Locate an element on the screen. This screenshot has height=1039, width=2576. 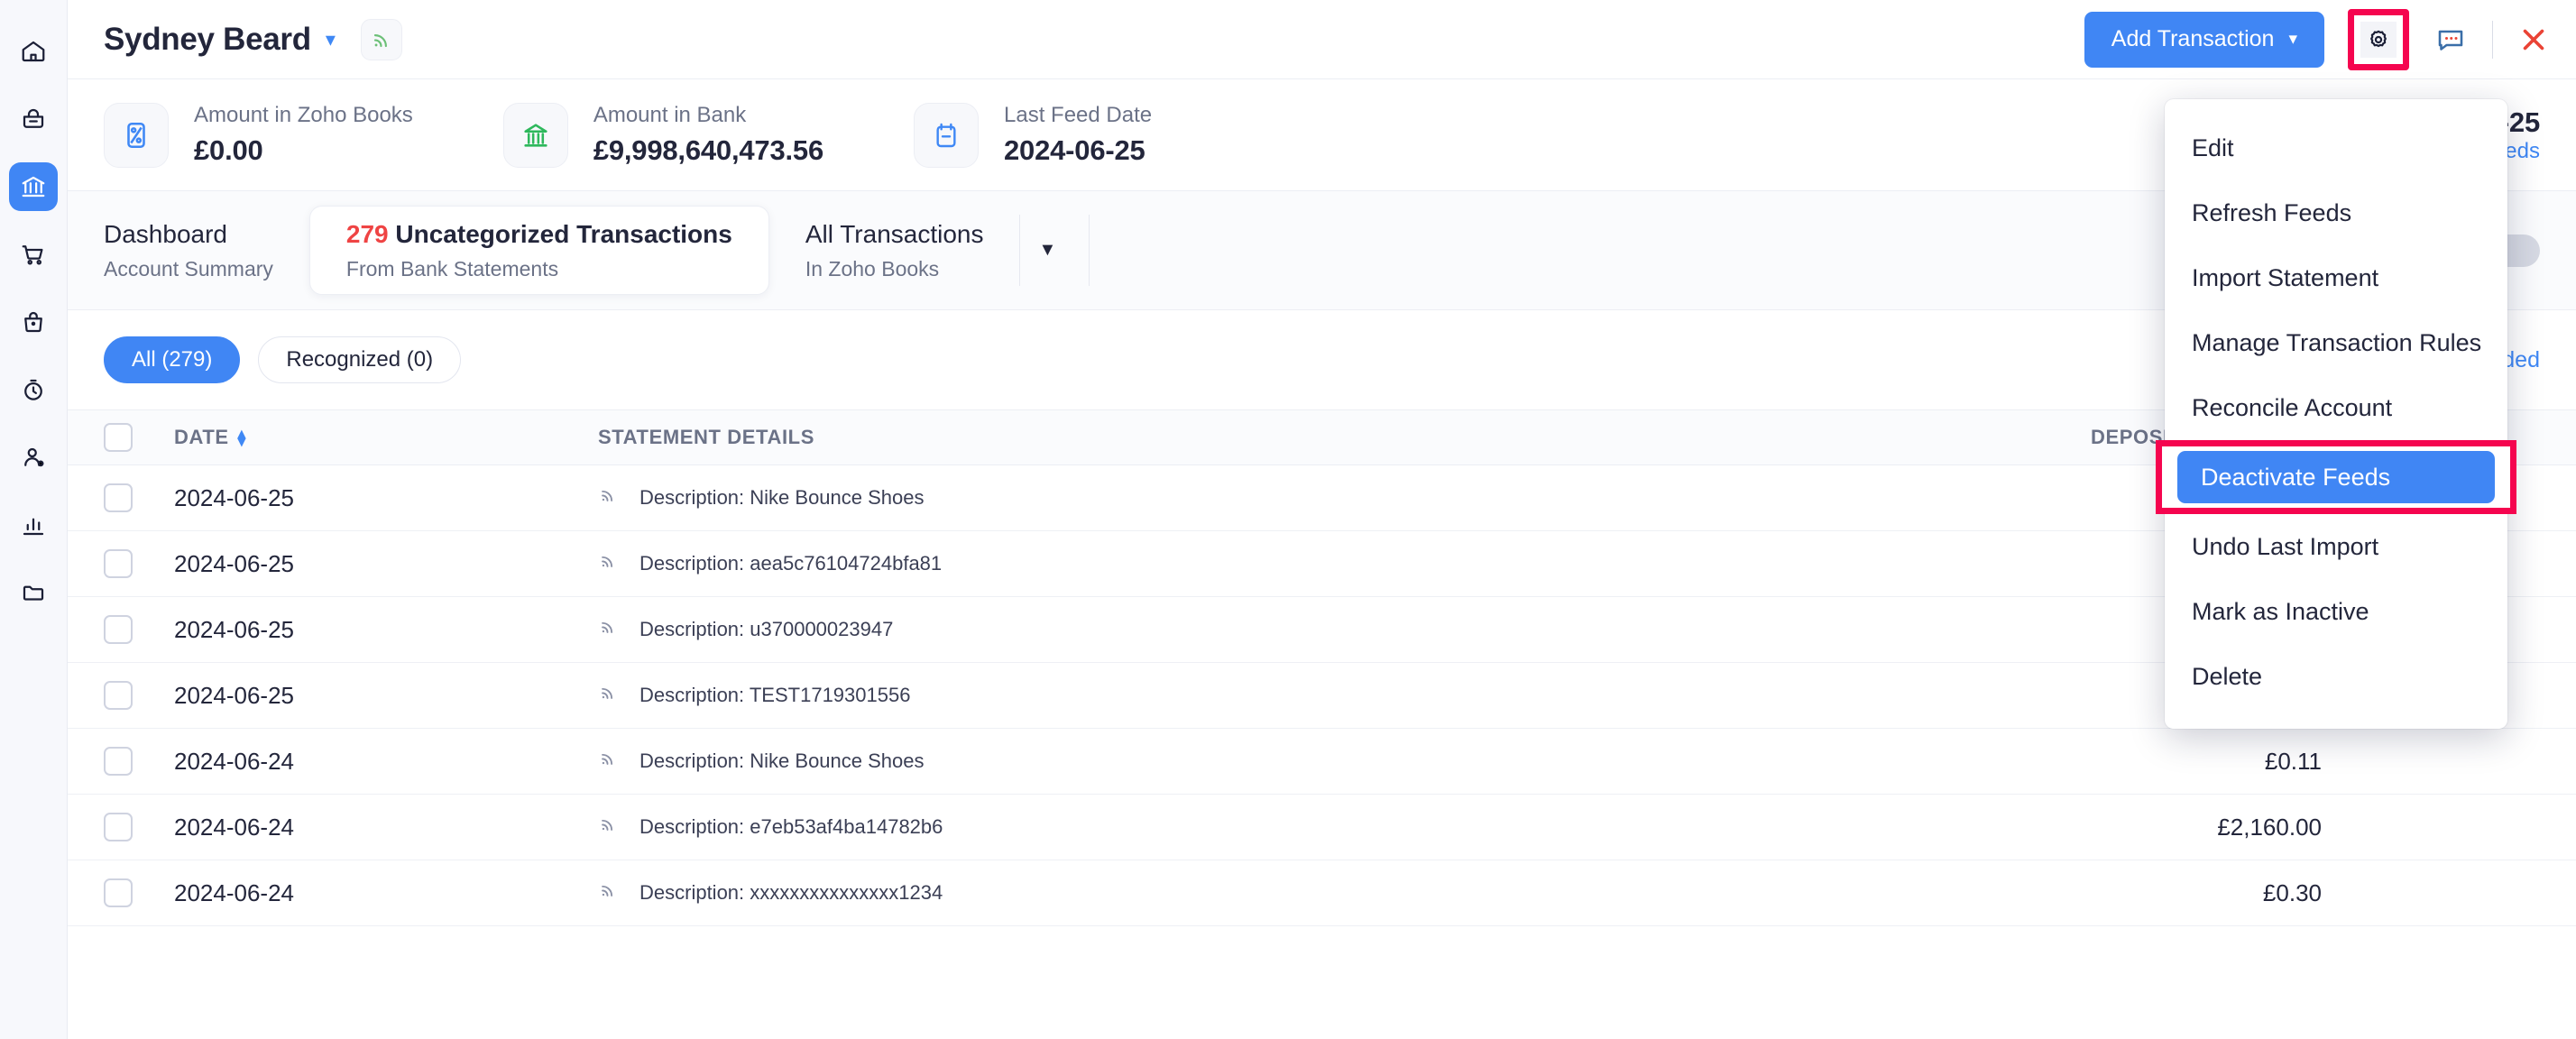
filter-pill-recognized: Recognized (0) is located at coordinates (360, 359).